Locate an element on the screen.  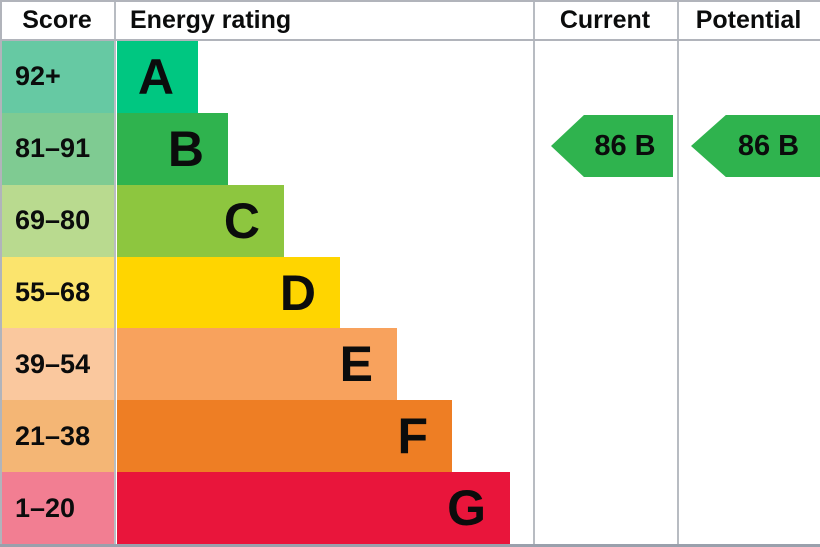
rating-row-g: 1–20 G is located at coordinates (411, 508).